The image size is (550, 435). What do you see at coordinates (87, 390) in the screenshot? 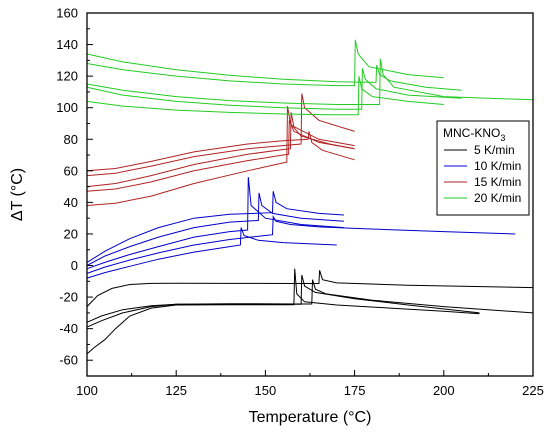
I see `x-tick-label: 100` at bounding box center [87, 390].